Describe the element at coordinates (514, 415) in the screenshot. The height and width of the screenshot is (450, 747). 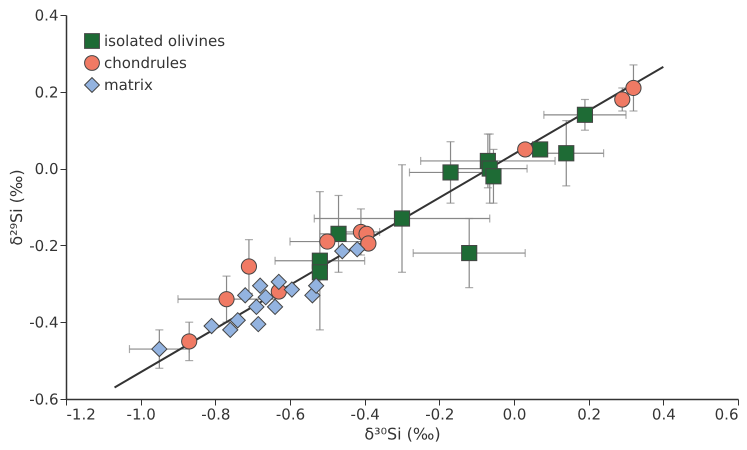
I see `x-tick-label: 0.0` at that location.